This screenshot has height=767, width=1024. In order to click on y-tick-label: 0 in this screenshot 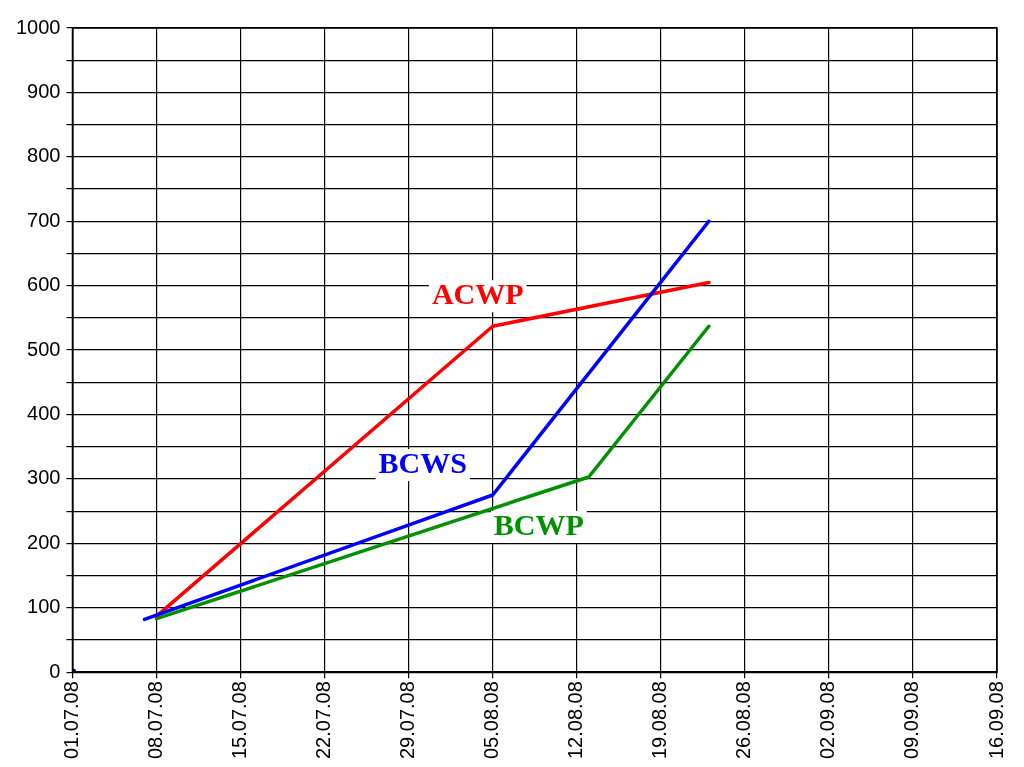, I will do `click(55, 670)`.